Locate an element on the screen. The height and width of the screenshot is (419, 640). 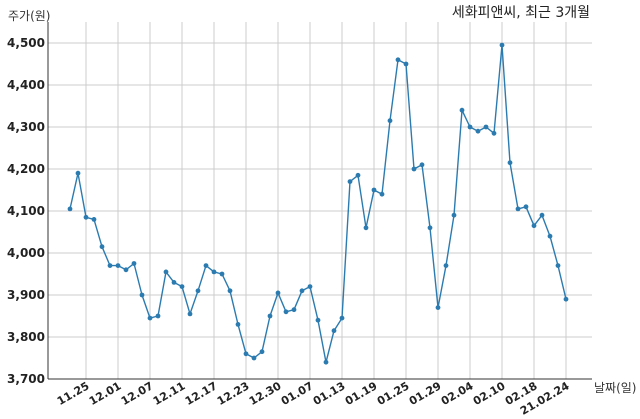
x-tick-label: 12.01 is located at coordinates (105, 393).